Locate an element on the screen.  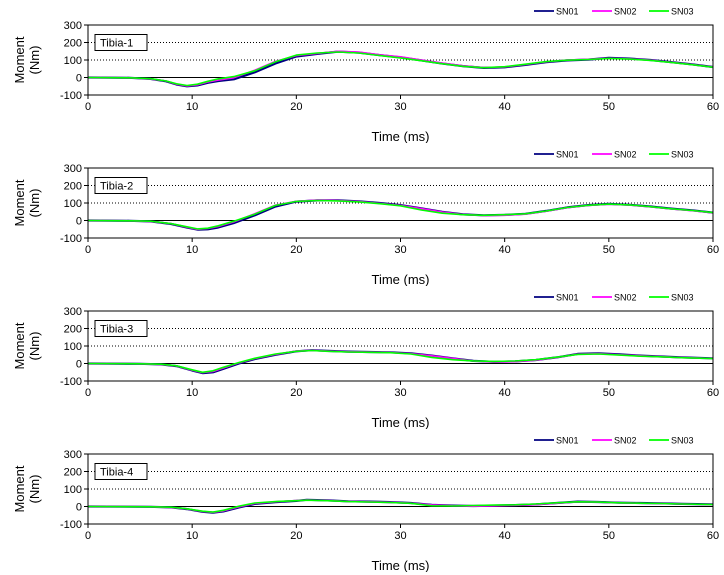
panel-label: Tibia-3 is located at coordinates (116, 330).